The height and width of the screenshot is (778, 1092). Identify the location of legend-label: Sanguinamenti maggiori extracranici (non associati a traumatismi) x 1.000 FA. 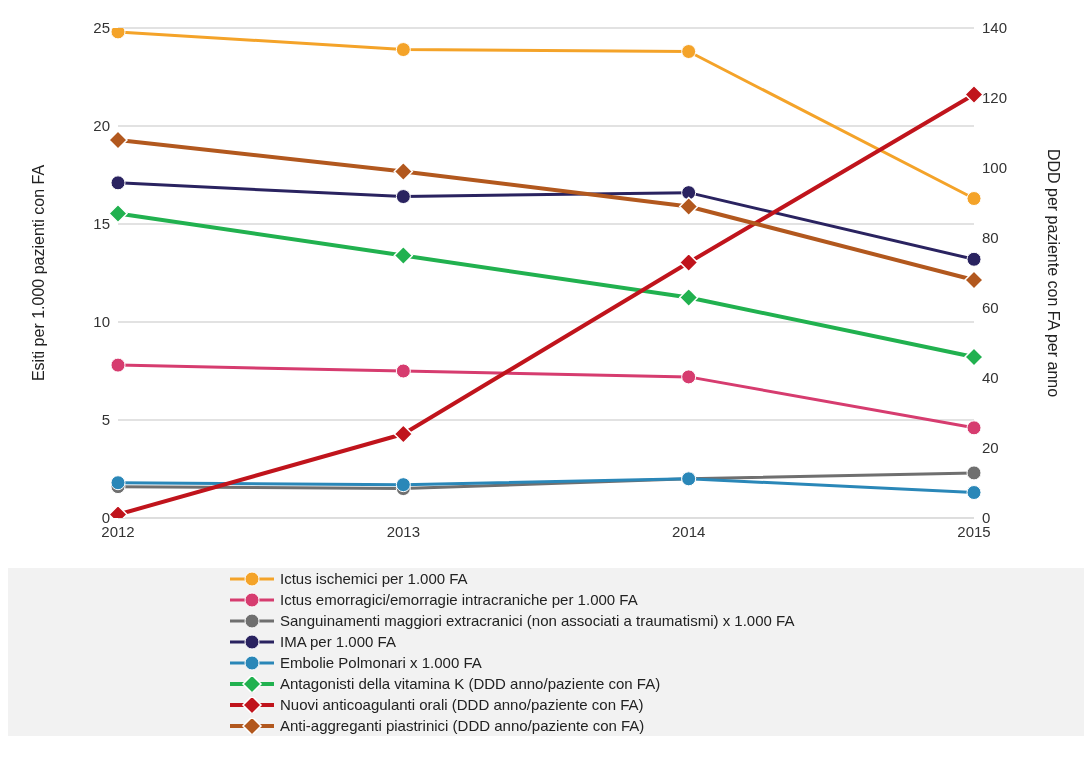
(537, 620).